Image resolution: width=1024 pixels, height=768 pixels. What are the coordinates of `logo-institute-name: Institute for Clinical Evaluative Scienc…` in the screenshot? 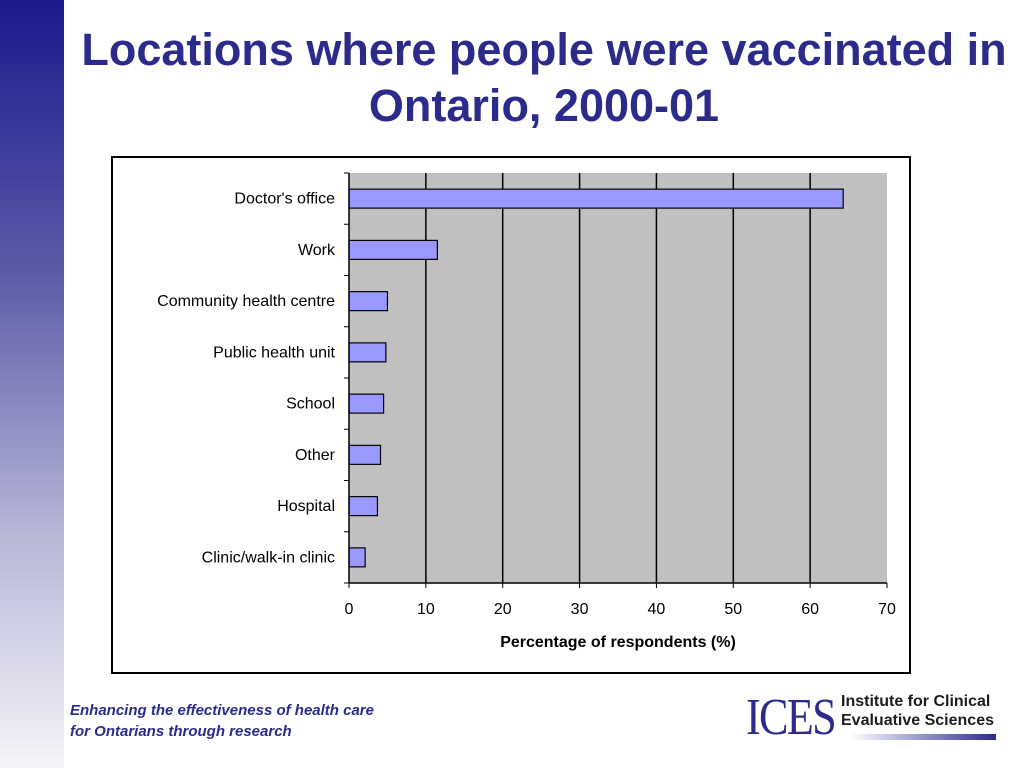 It's located at (926, 711).